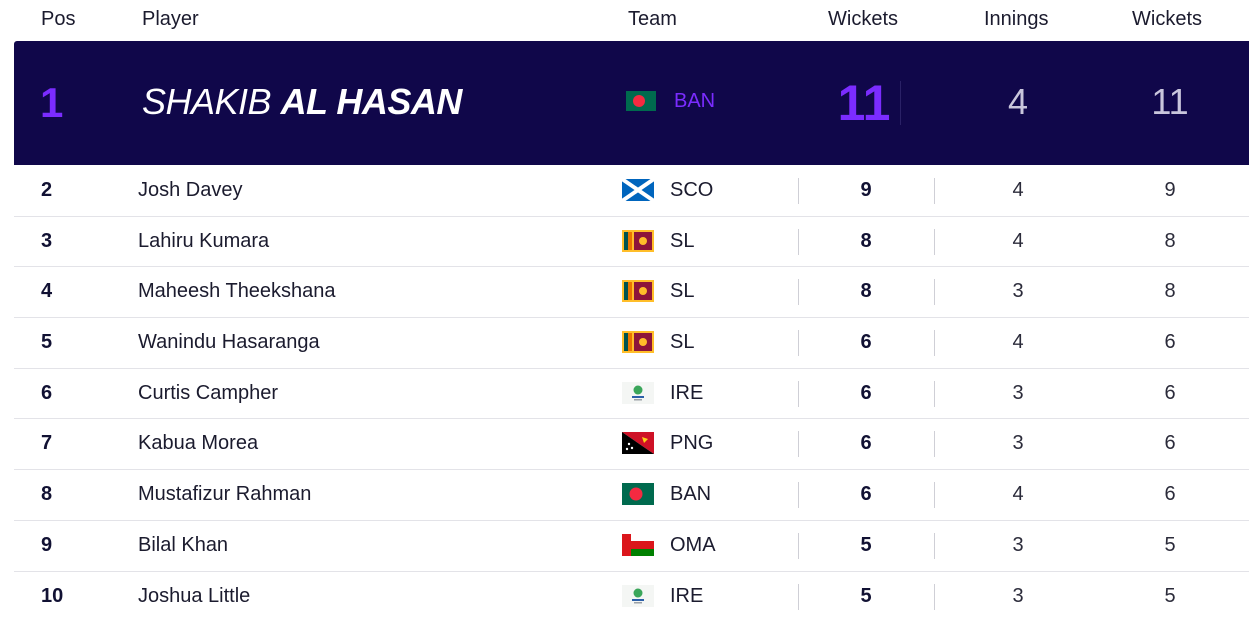 This screenshot has width=1249, height=621. Describe the element at coordinates (208, 393) in the screenshot. I see `row-player-name: Curtis Campher` at that location.